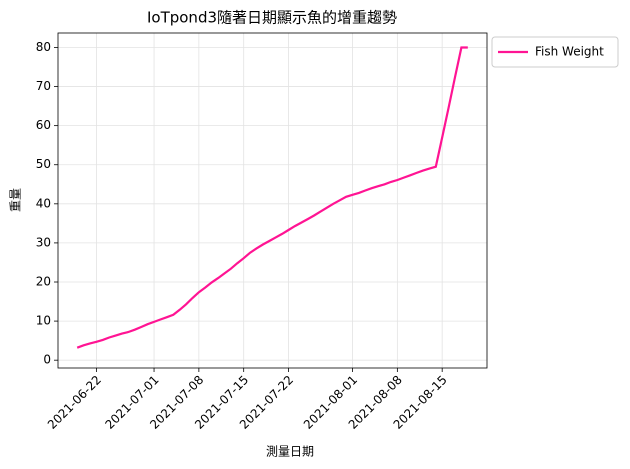 This screenshot has height=469, width=630. What do you see at coordinates (43, 242) in the screenshot?
I see `y-tick-label: 30` at bounding box center [43, 242].